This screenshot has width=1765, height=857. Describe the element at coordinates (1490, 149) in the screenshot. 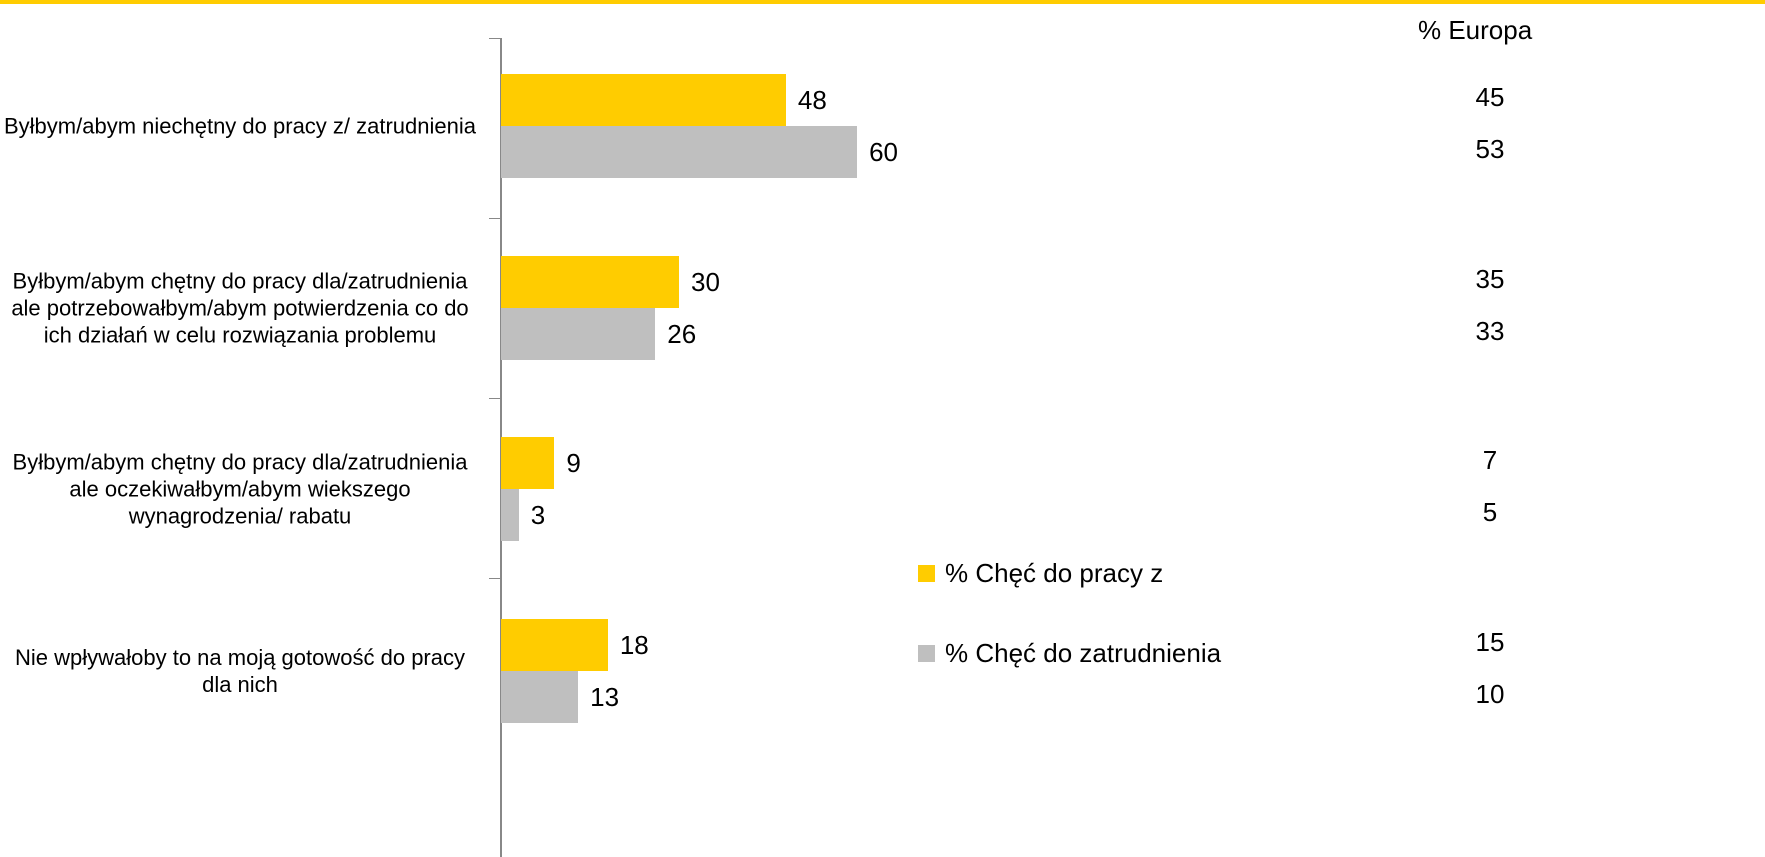

I see `europe-value: 53` at that location.